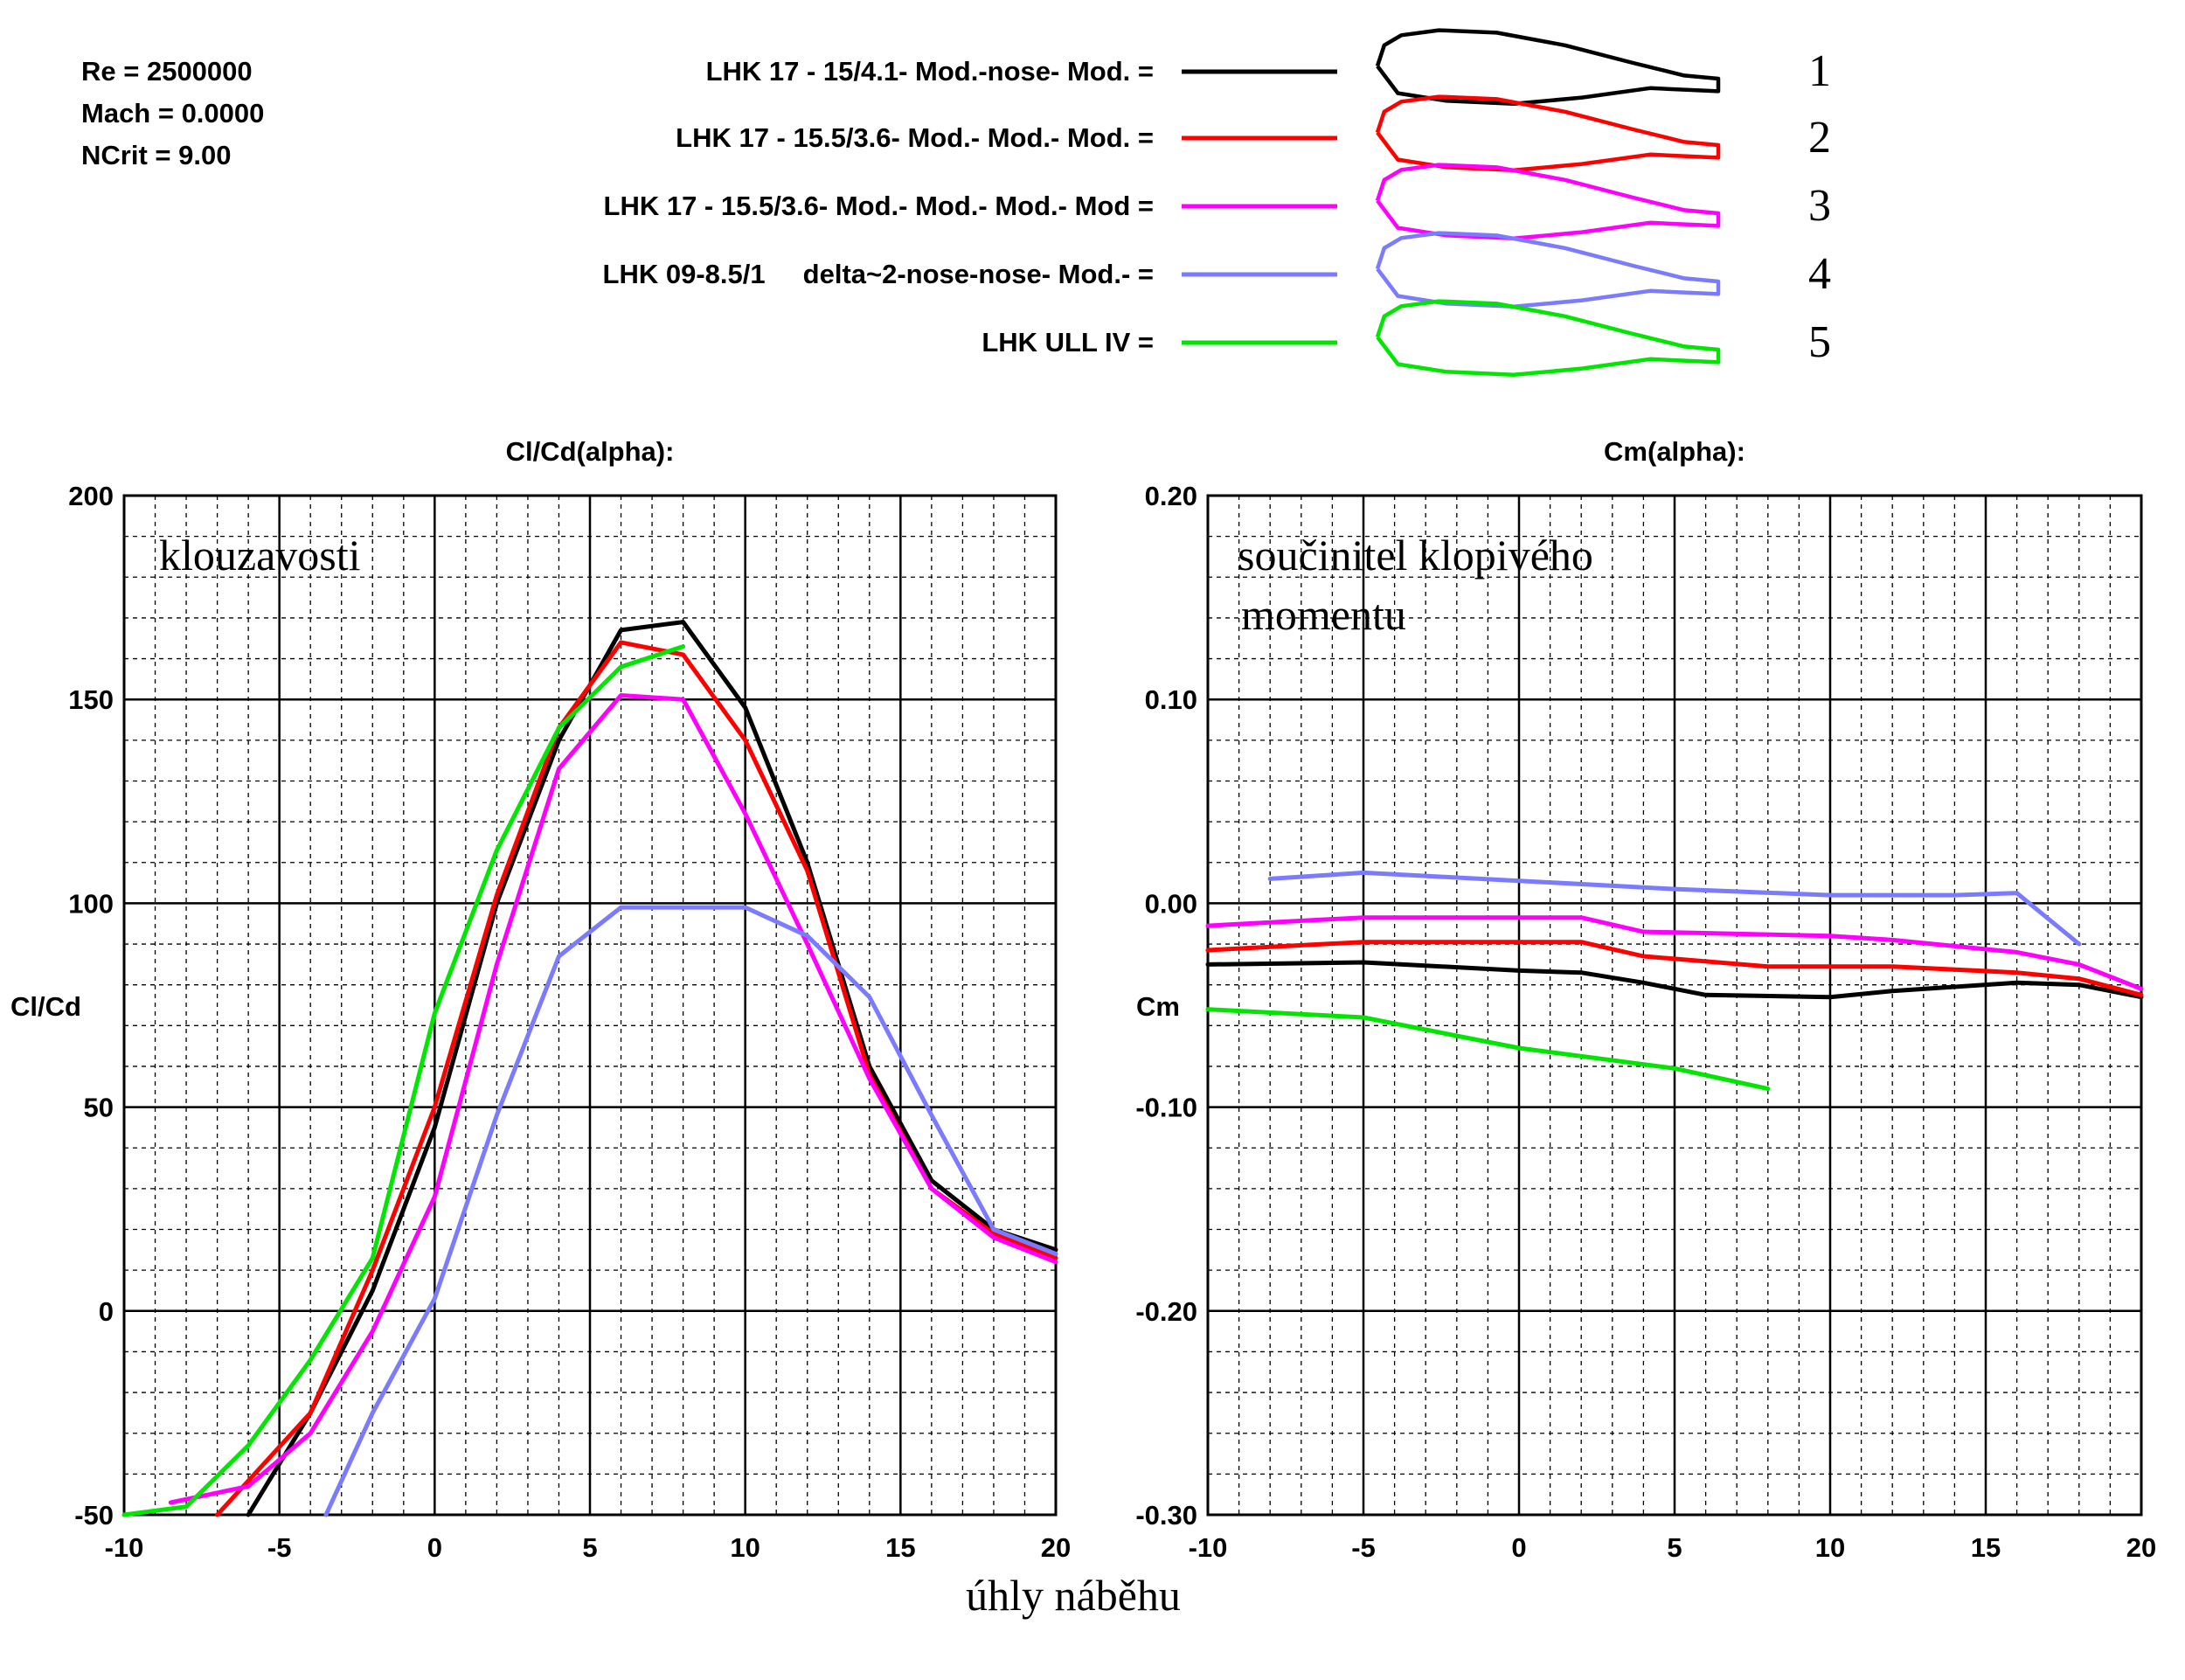 This screenshot has width=2185, height=1680. Describe the element at coordinates (1820, 342) in the screenshot. I see `legend-number: 5` at that location.